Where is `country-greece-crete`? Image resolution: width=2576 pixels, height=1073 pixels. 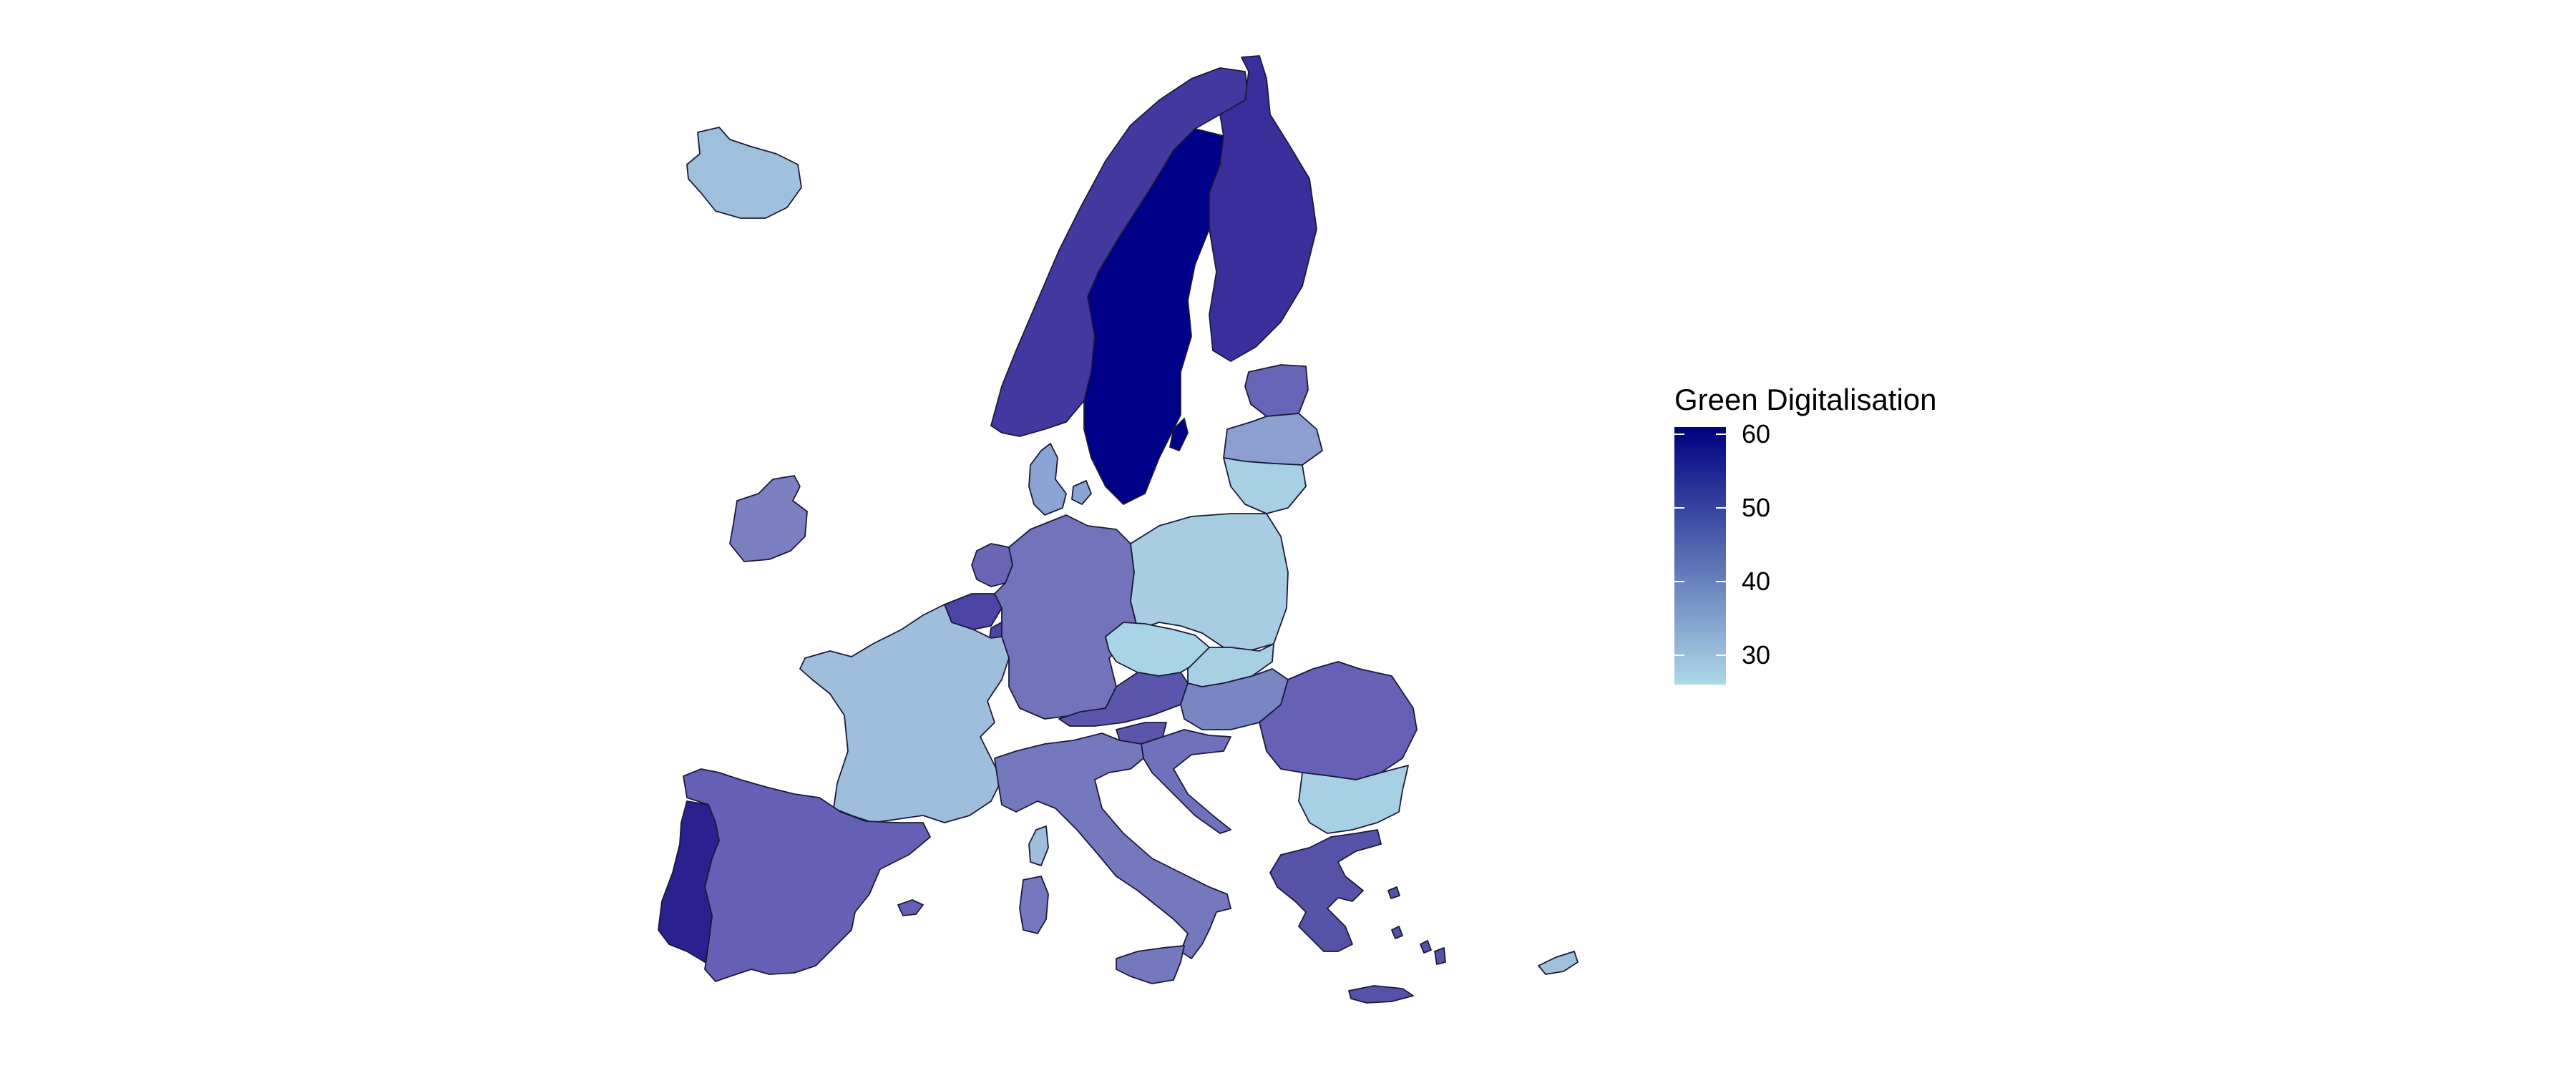
country-greece-crete is located at coordinates (1381, 994).